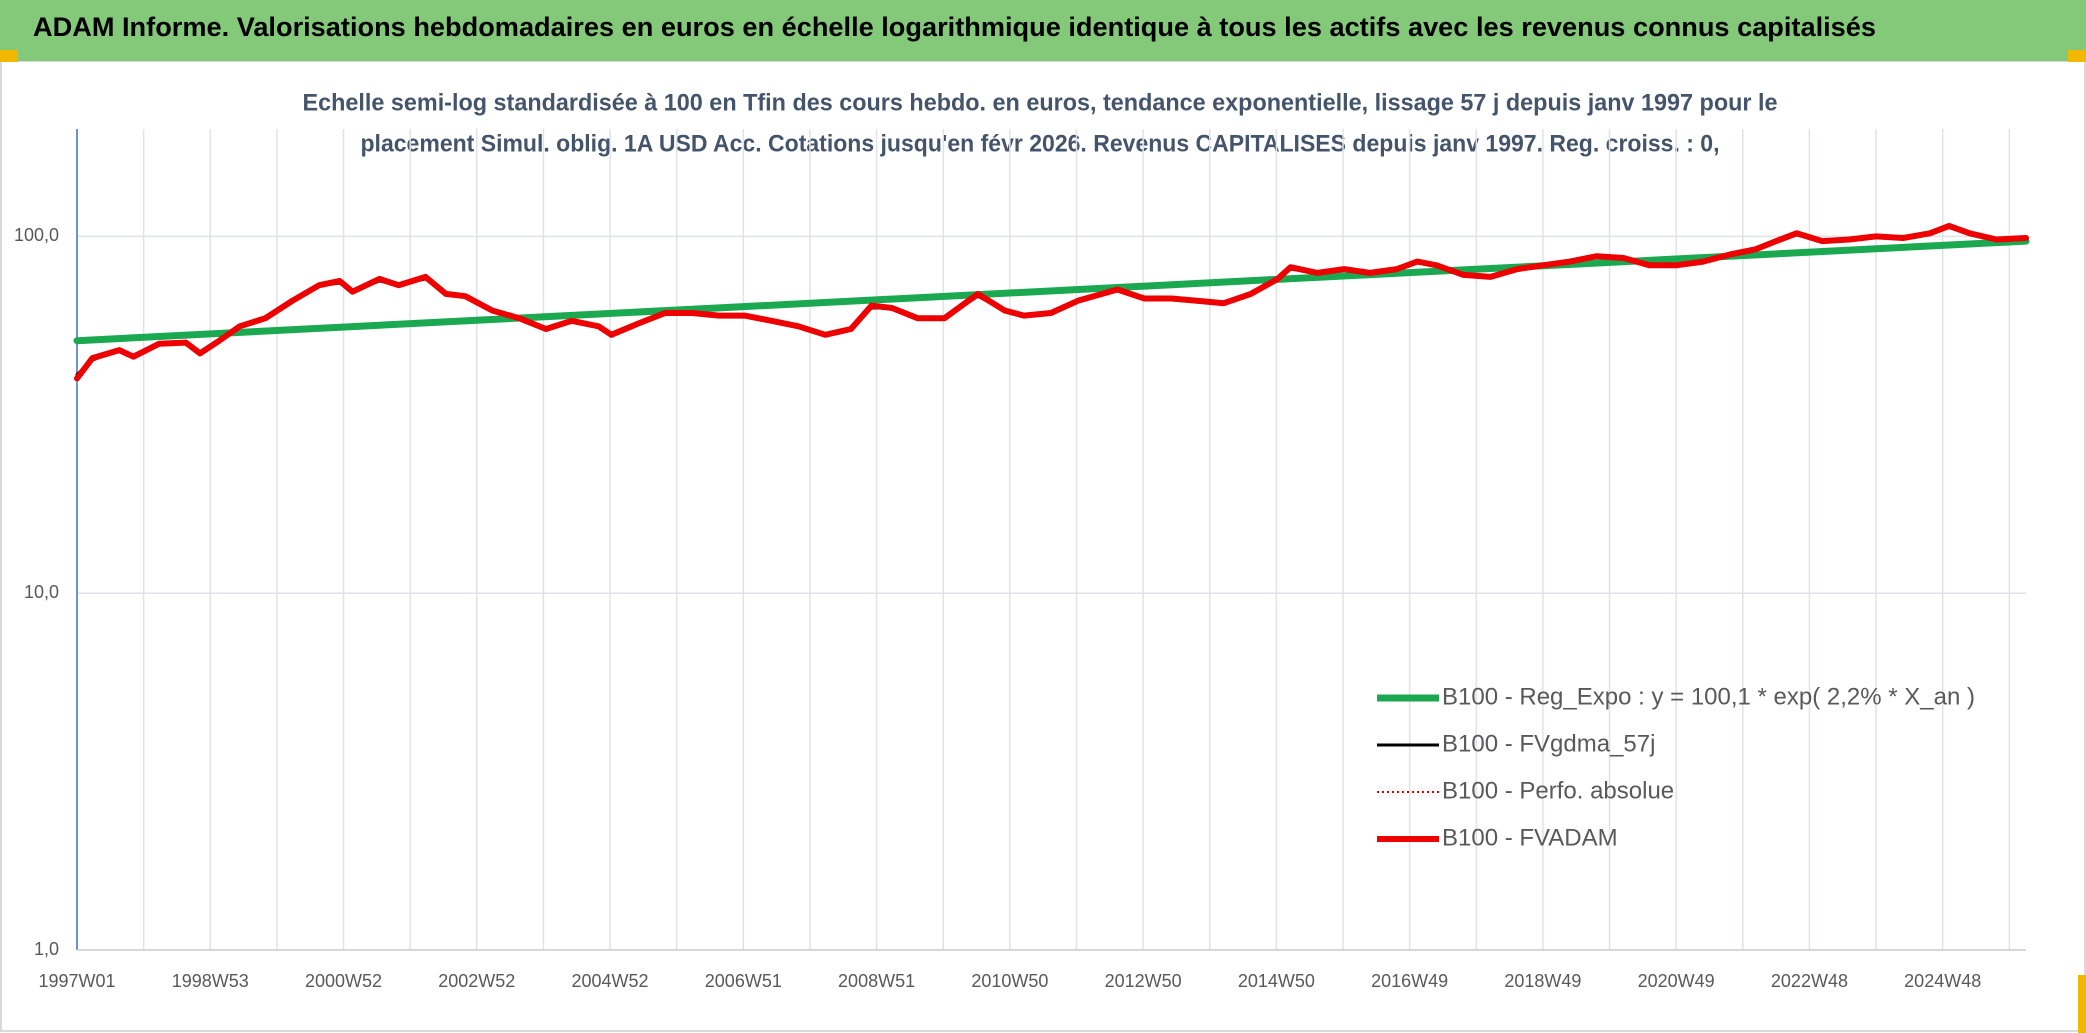 This screenshot has width=2086, height=1033. What do you see at coordinates (76, 981) in the screenshot?
I see `x-tick-label: 1997W01` at bounding box center [76, 981].